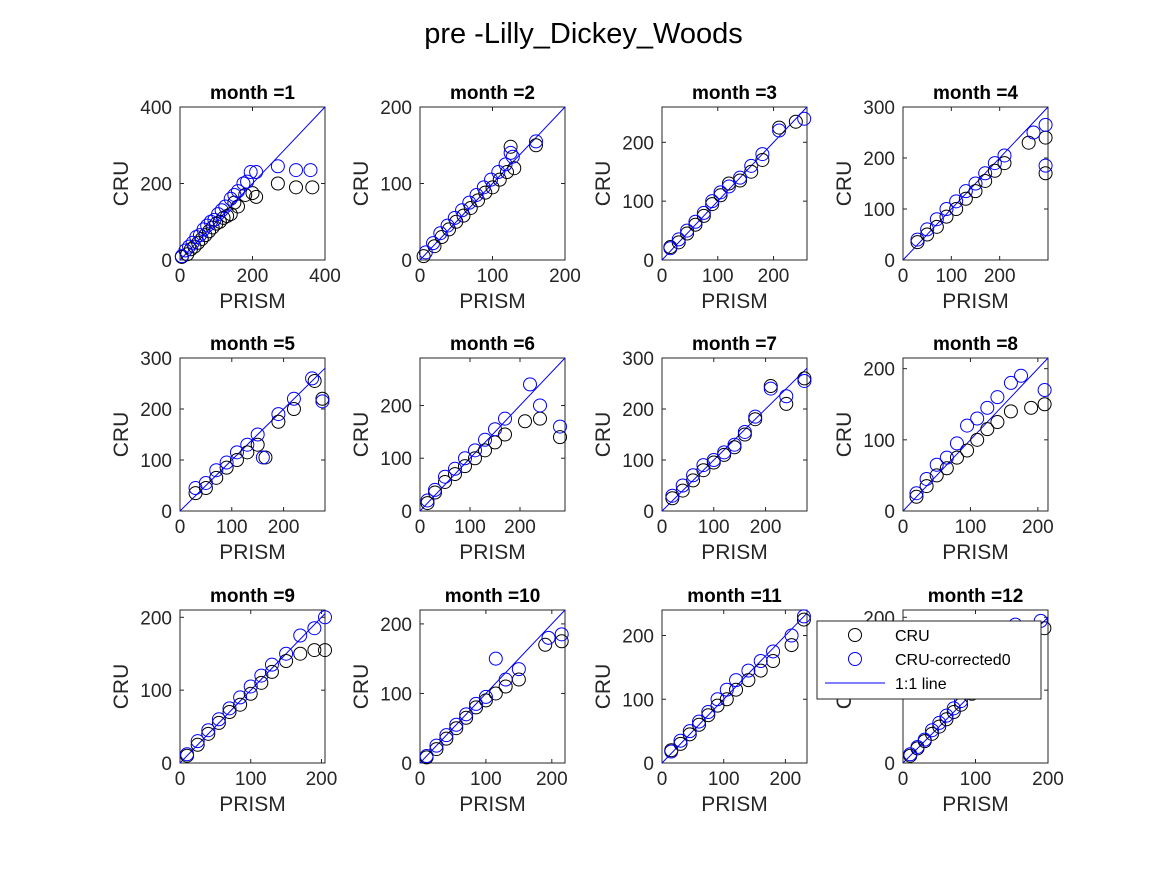 The image size is (1167, 875). Describe the element at coordinates (855, 659) in the screenshot. I see `legend-marker` at that location.